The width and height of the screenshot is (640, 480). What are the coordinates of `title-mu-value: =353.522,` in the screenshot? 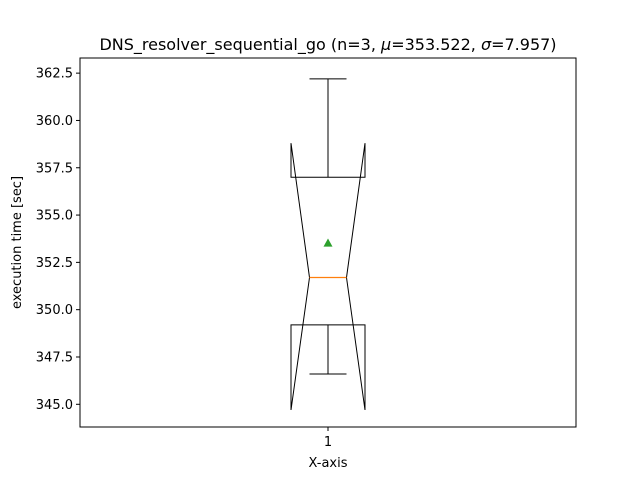 It's located at (436, 44).